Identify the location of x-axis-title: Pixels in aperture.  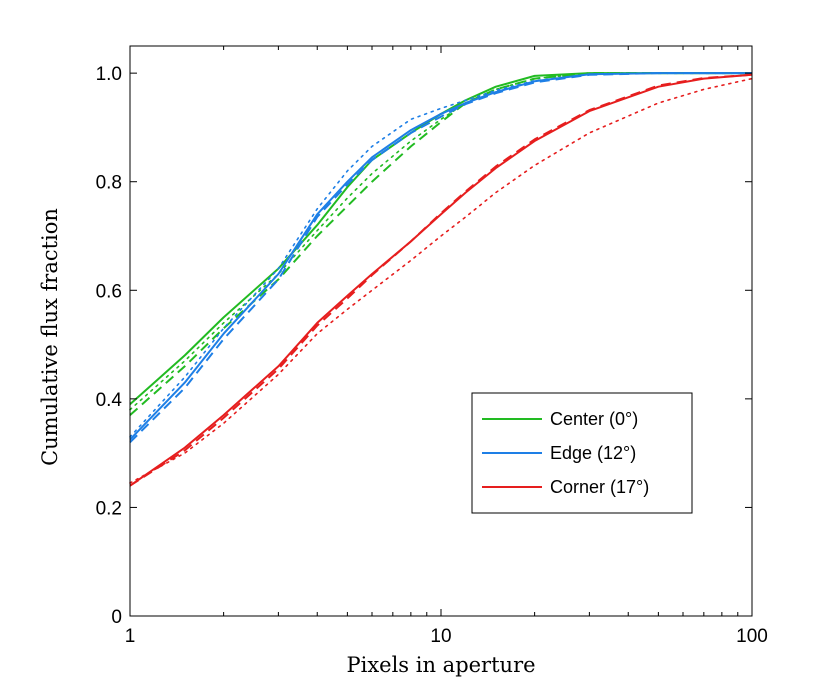
(440, 665).